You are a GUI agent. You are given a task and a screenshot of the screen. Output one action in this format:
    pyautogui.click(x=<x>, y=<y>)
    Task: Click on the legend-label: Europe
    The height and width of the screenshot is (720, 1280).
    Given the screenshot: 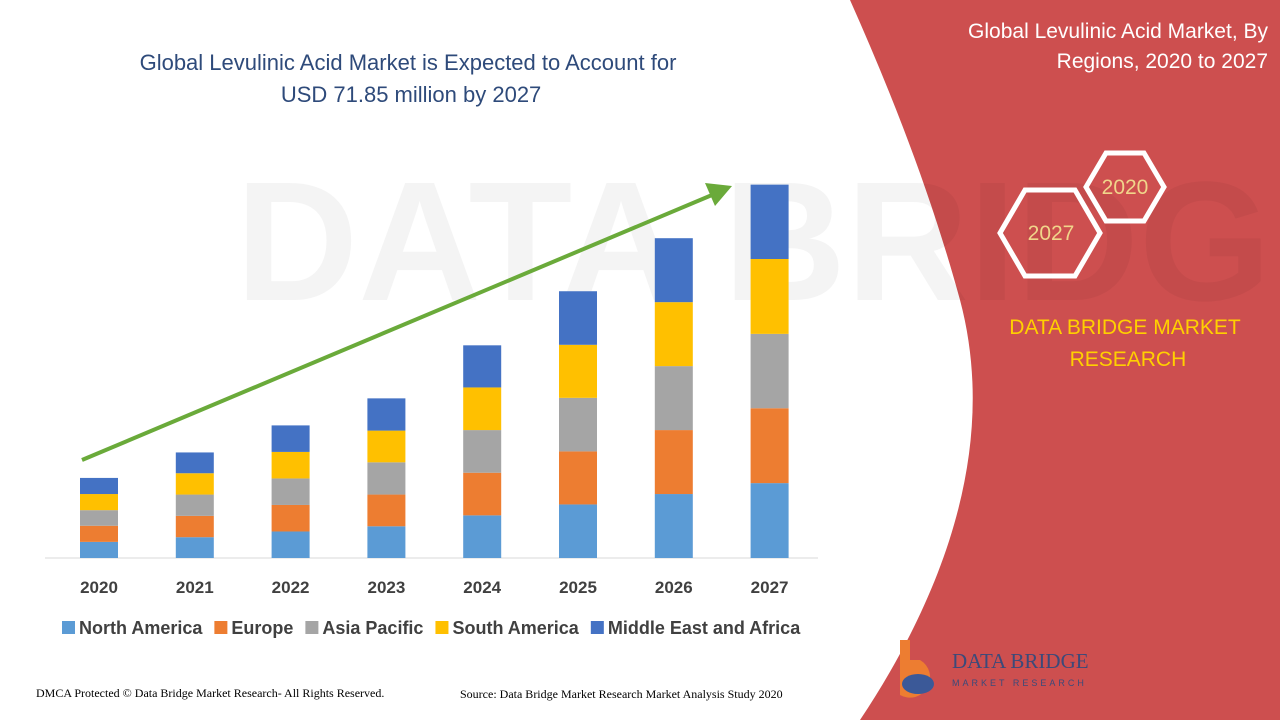 What is the action you would take?
    pyautogui.click(x=262, y=628)
    